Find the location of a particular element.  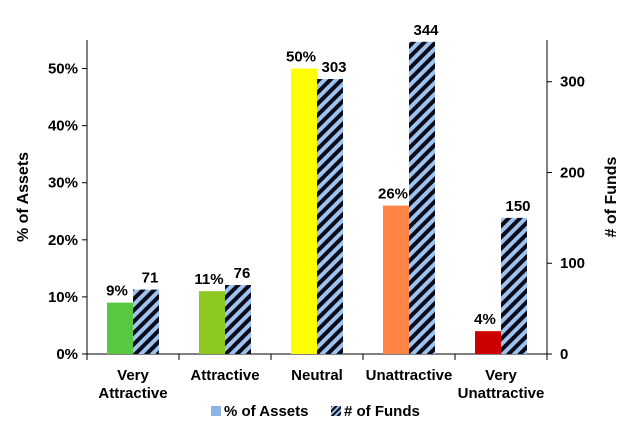

right-axis-title: # of Funds is located at coordinates (611, 196).